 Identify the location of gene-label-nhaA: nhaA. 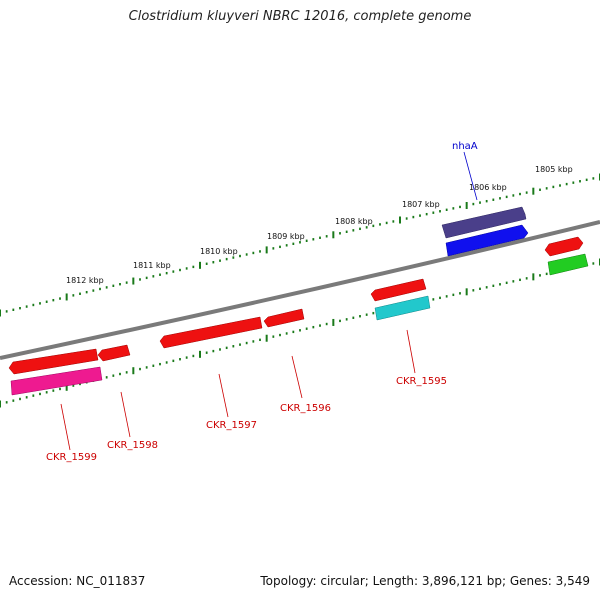
(465, 146).